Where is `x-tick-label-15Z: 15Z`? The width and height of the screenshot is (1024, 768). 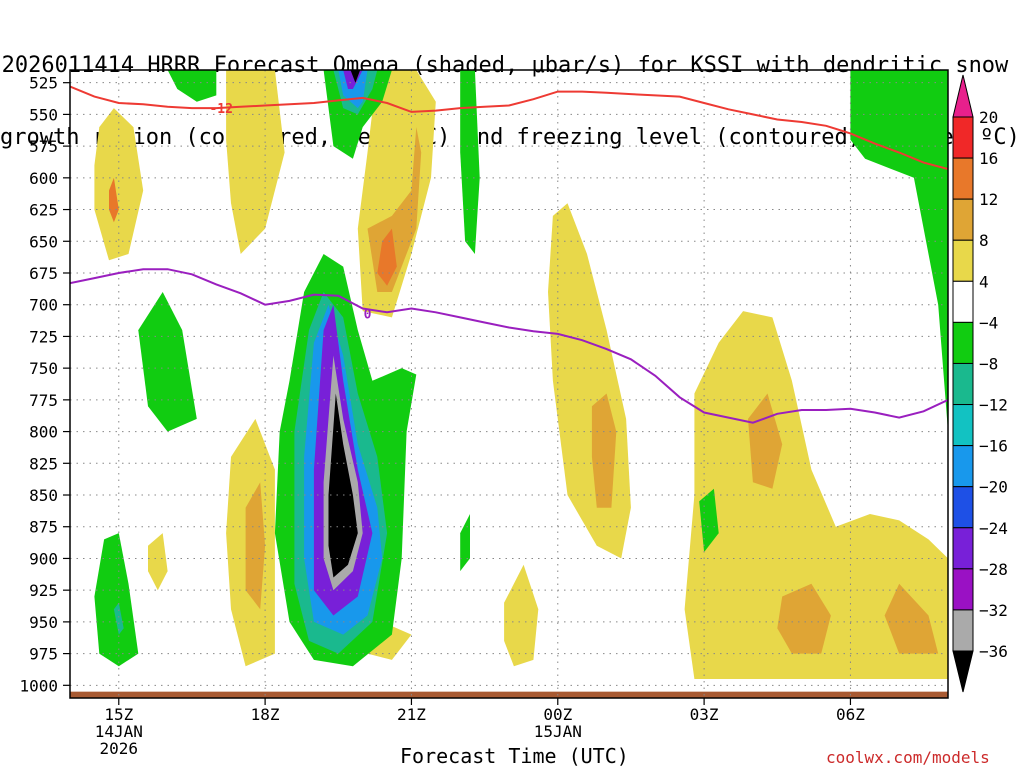
x-tick-label-15Z: 15Z is located at coordinates (118, 714).